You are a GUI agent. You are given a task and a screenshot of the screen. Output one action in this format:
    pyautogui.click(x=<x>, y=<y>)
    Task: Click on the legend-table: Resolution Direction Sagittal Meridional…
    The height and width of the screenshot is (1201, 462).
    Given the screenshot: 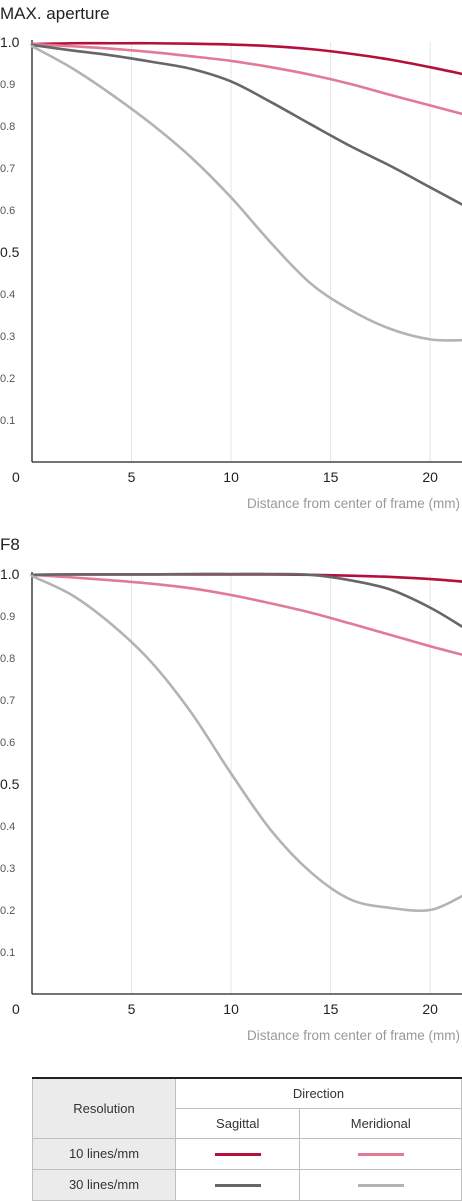 What is the action you would take?
    pyautogui.click(x=247, y=1139)
    